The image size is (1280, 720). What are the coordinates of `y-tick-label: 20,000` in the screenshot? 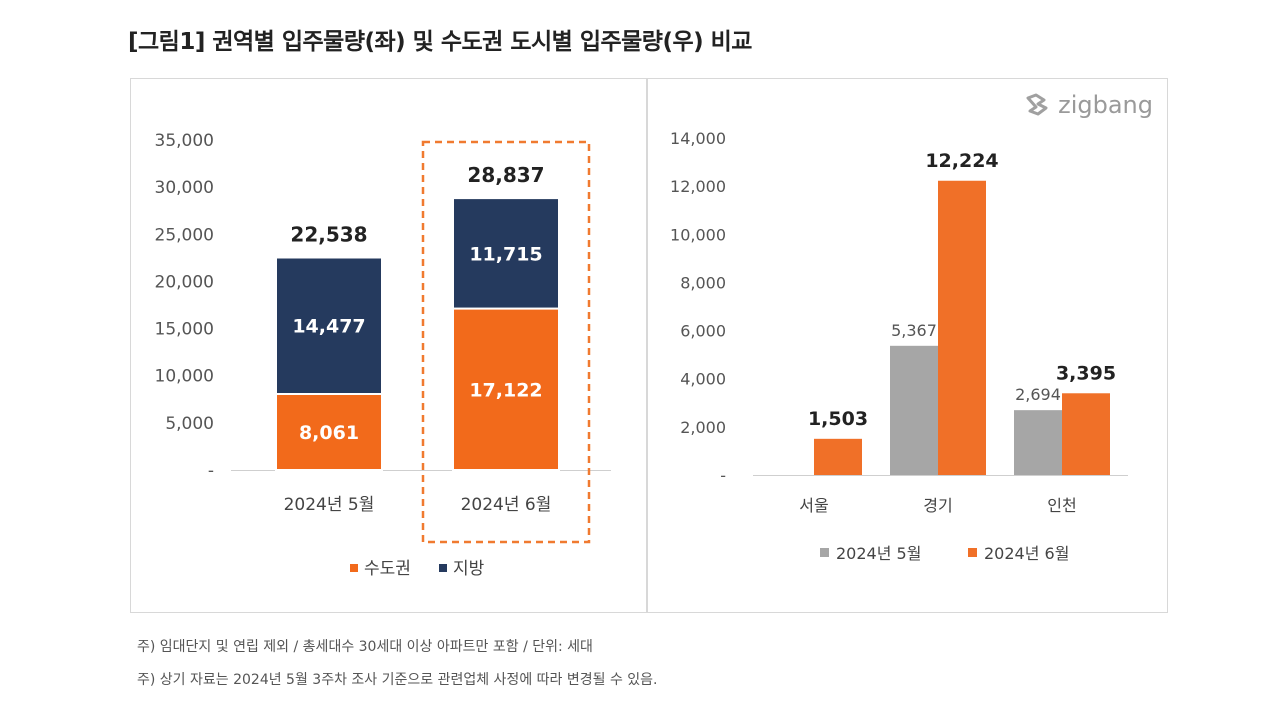 It's located at (184, 282).